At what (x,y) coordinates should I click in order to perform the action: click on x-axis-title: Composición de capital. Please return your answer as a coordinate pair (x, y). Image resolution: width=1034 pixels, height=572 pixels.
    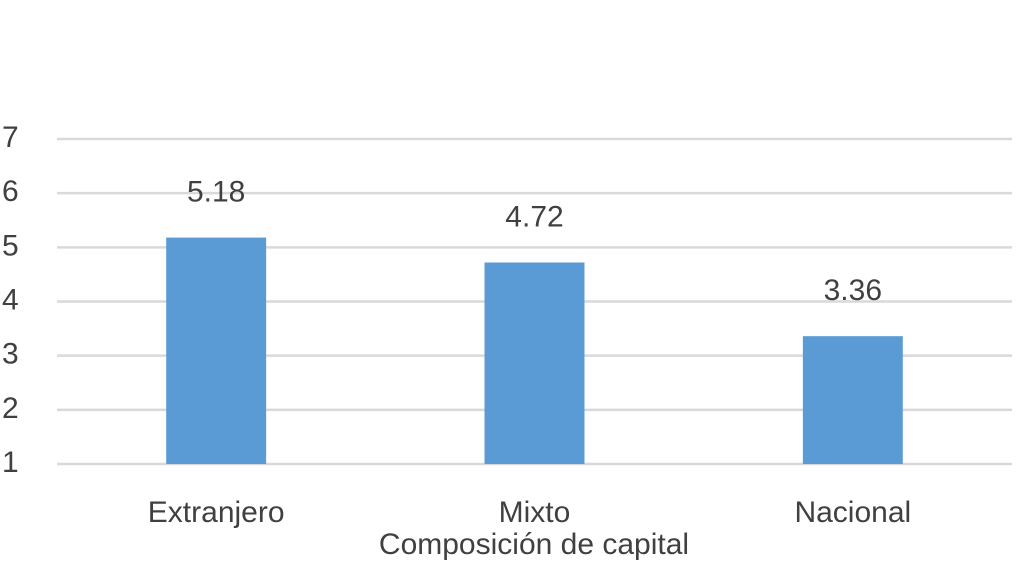
    Looking at the image, I should click on (534, 544).